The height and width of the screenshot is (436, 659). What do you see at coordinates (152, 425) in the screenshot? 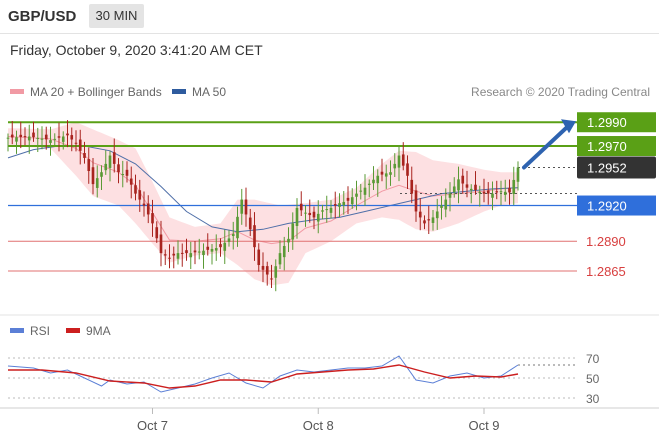
I see `time-tick-label: Oct 7` at bounding box center [152, 425].